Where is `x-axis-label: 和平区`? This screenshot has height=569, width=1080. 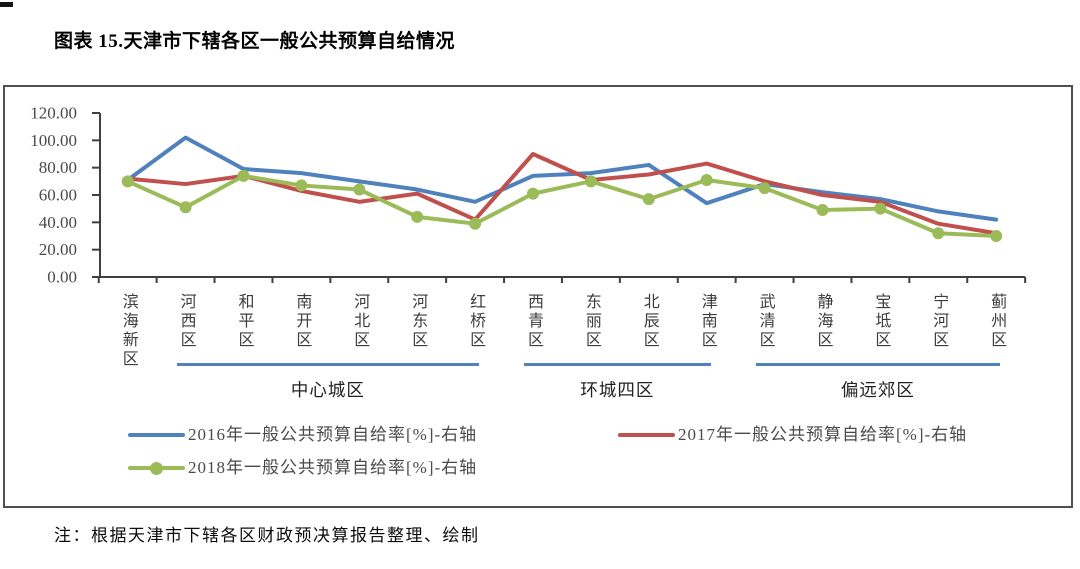
x-axis-label: 和平区 is located at coordinates (244, 321).